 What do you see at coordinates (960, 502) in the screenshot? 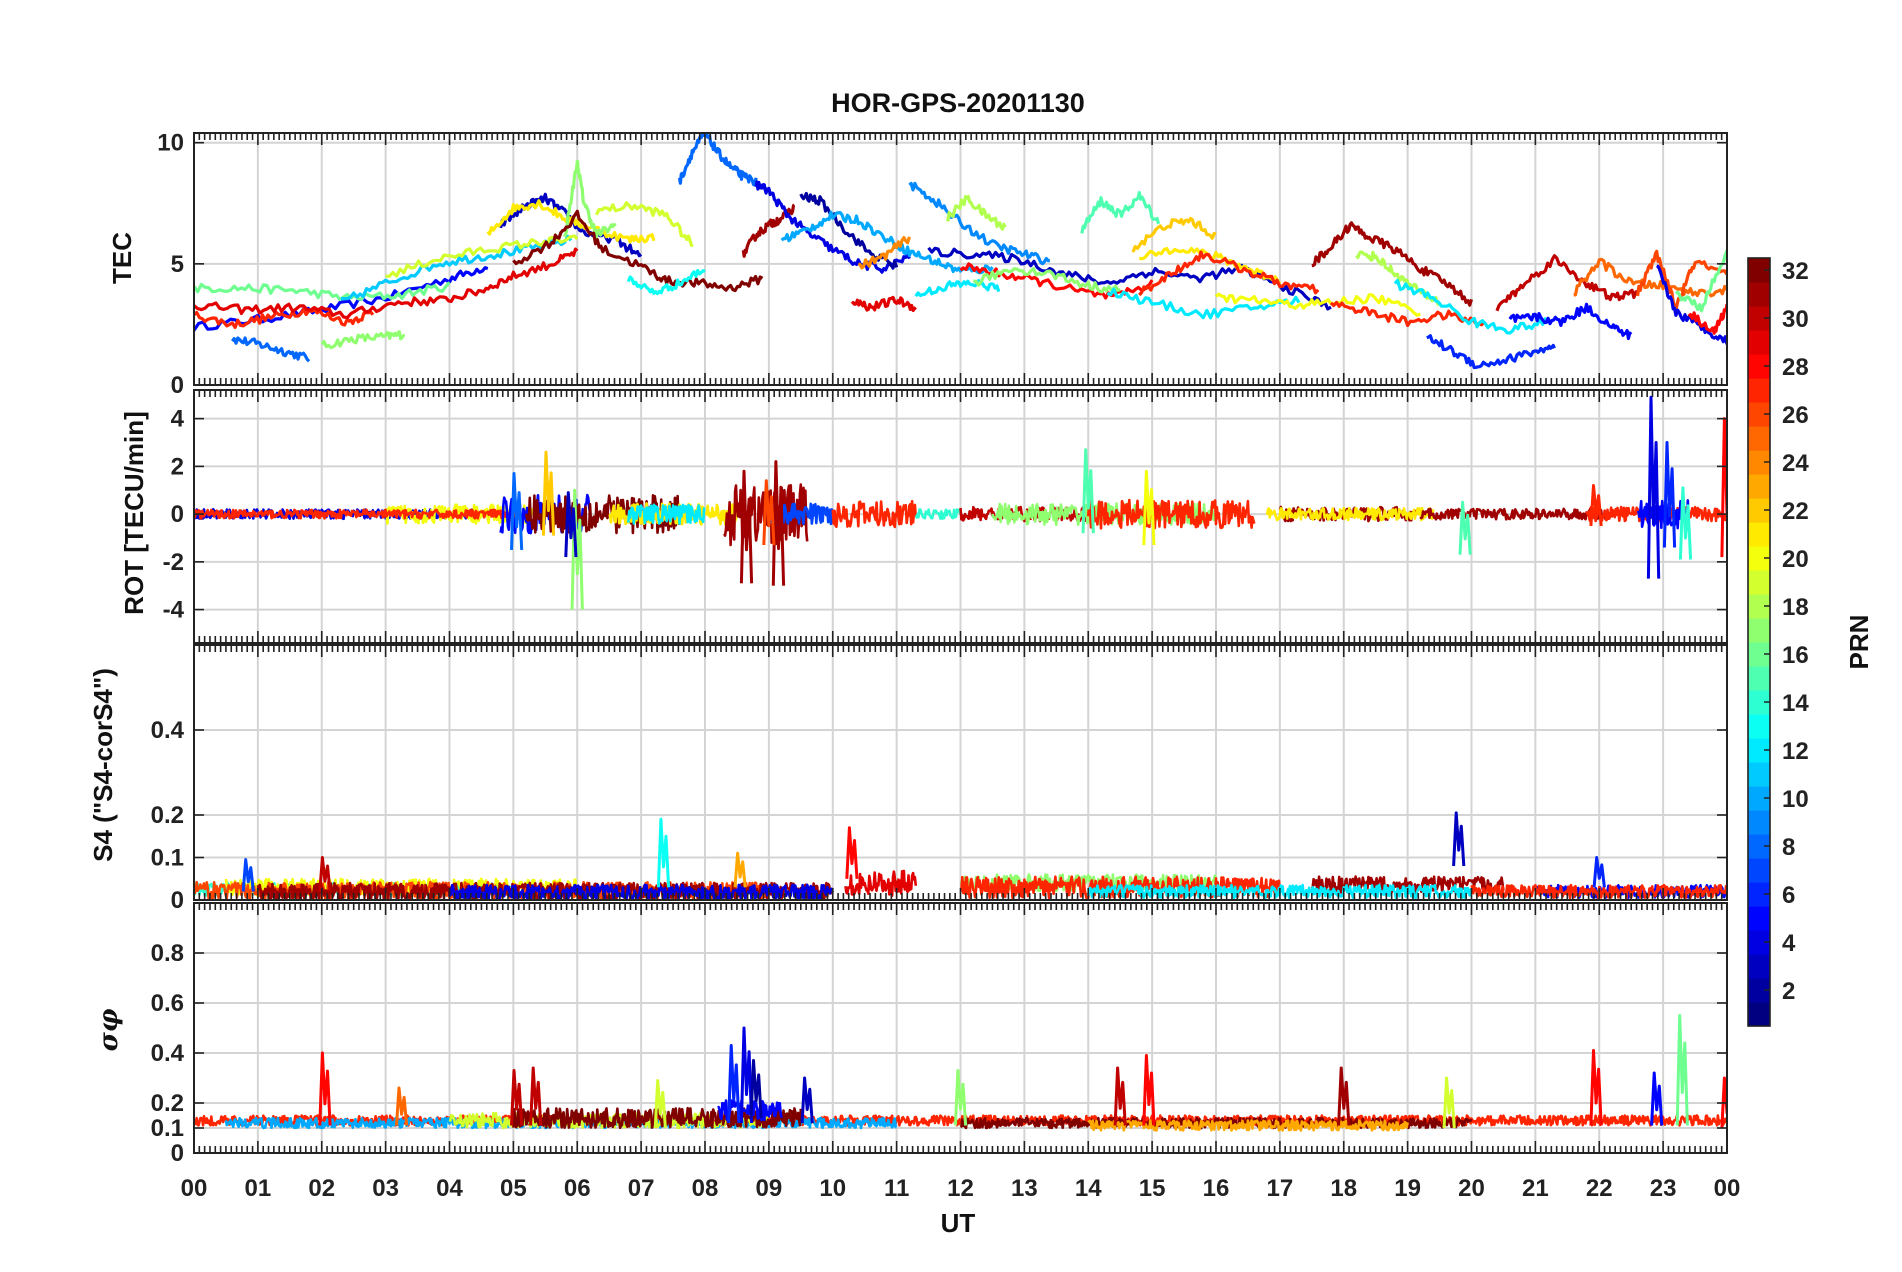
I see `series-rot` at bounding box center [960, 502].